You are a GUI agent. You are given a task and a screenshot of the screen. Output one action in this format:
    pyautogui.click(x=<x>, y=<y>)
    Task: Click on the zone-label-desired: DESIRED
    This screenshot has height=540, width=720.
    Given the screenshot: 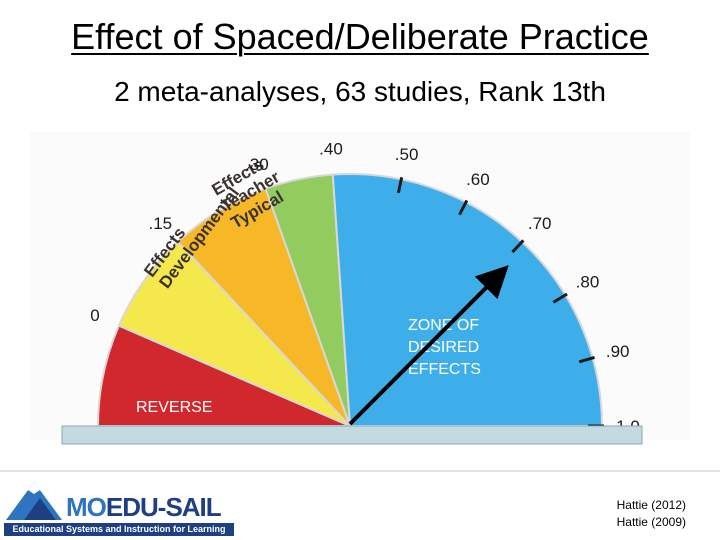 What is the action you would take?
    pyautogui.click(x=443, y=347)
    